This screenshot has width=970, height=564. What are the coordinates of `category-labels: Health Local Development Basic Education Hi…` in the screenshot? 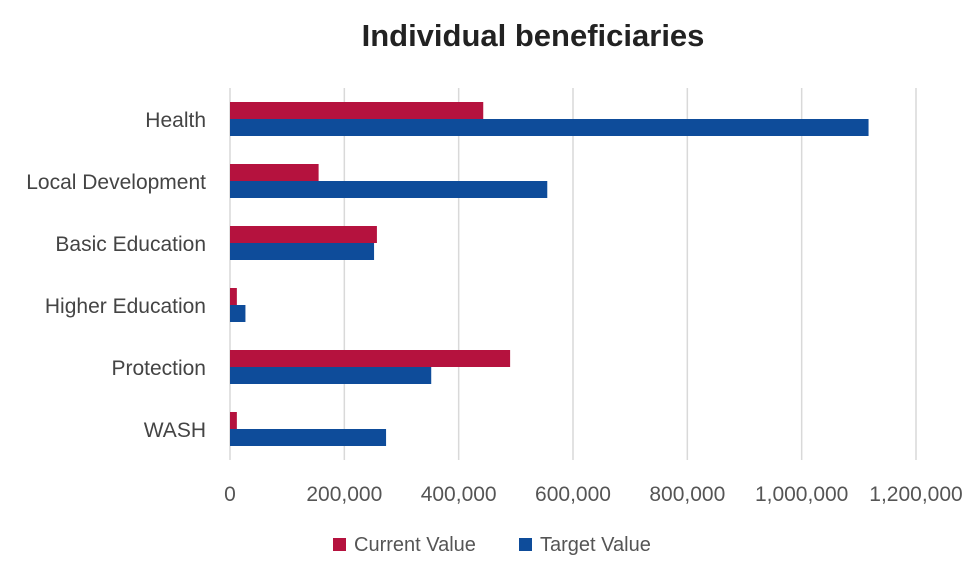 It's located at (116, 275).